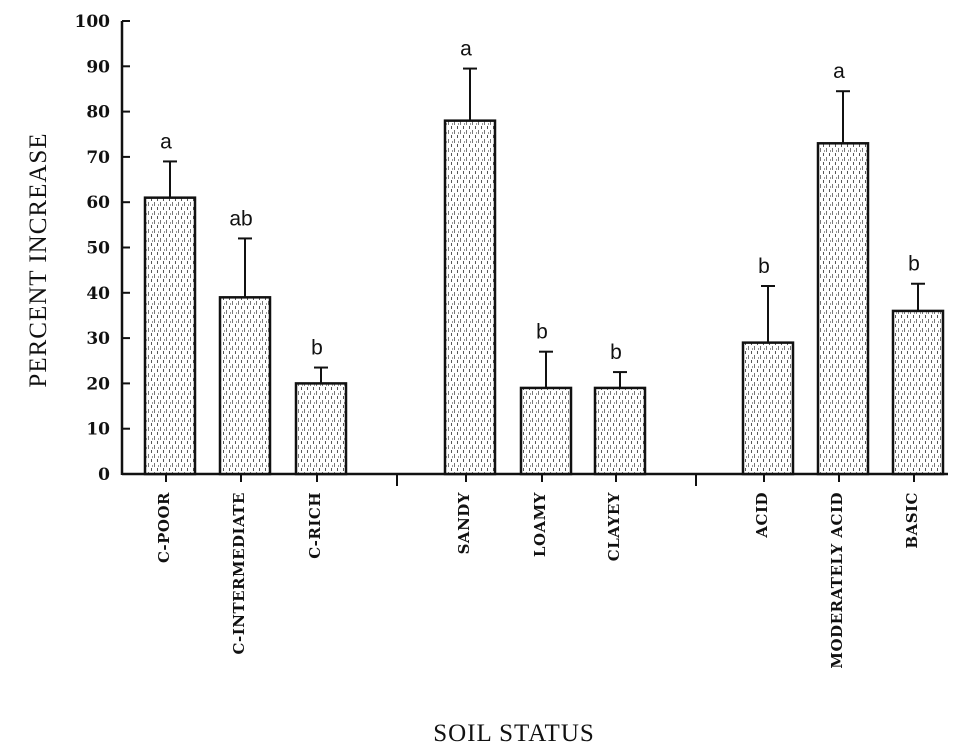 The width and height of the screenshot is (970, 742). What do you see at coordinates (470, 297) in the screenshot?
I see `bar-sandy` at bounding box center [470, 297].